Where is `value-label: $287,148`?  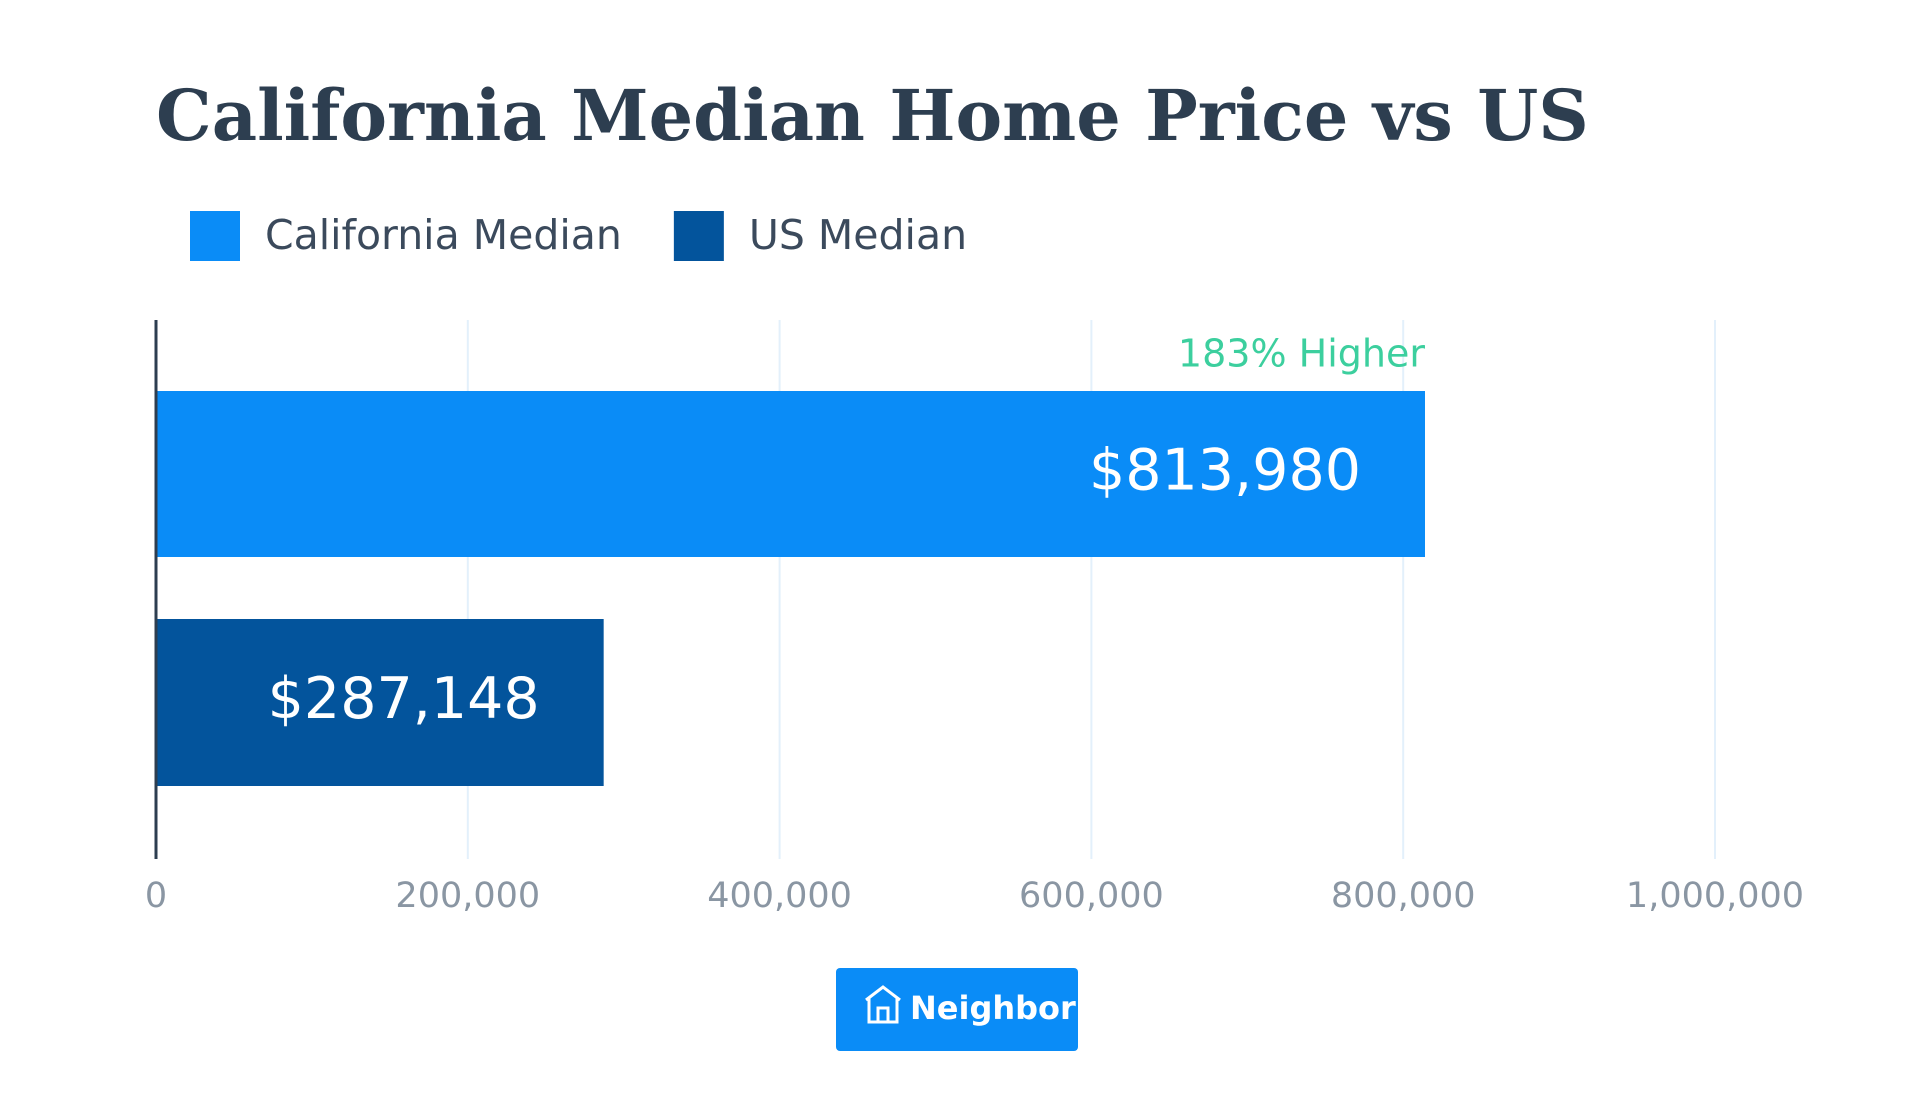 value-label: $287,148 is located at coordinates (404, 699).